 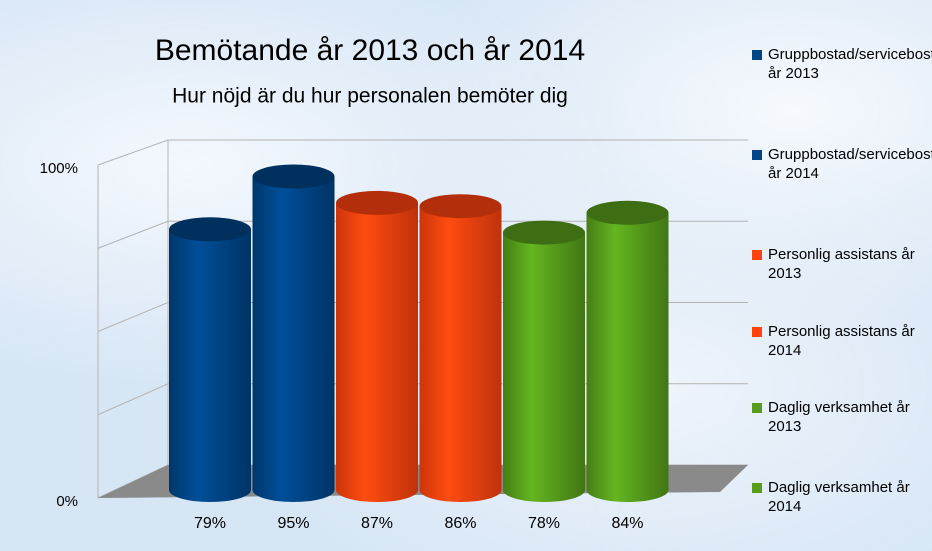 What do you see at coordinates (67, 501) in the screenshot?
I see `y-tick-label: 0%` at bounding box center [67, 501].